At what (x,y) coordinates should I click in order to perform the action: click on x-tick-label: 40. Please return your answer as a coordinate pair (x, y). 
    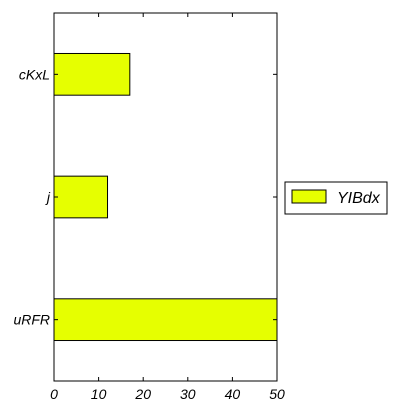
    Looking at the image, I should click on (233, 394).